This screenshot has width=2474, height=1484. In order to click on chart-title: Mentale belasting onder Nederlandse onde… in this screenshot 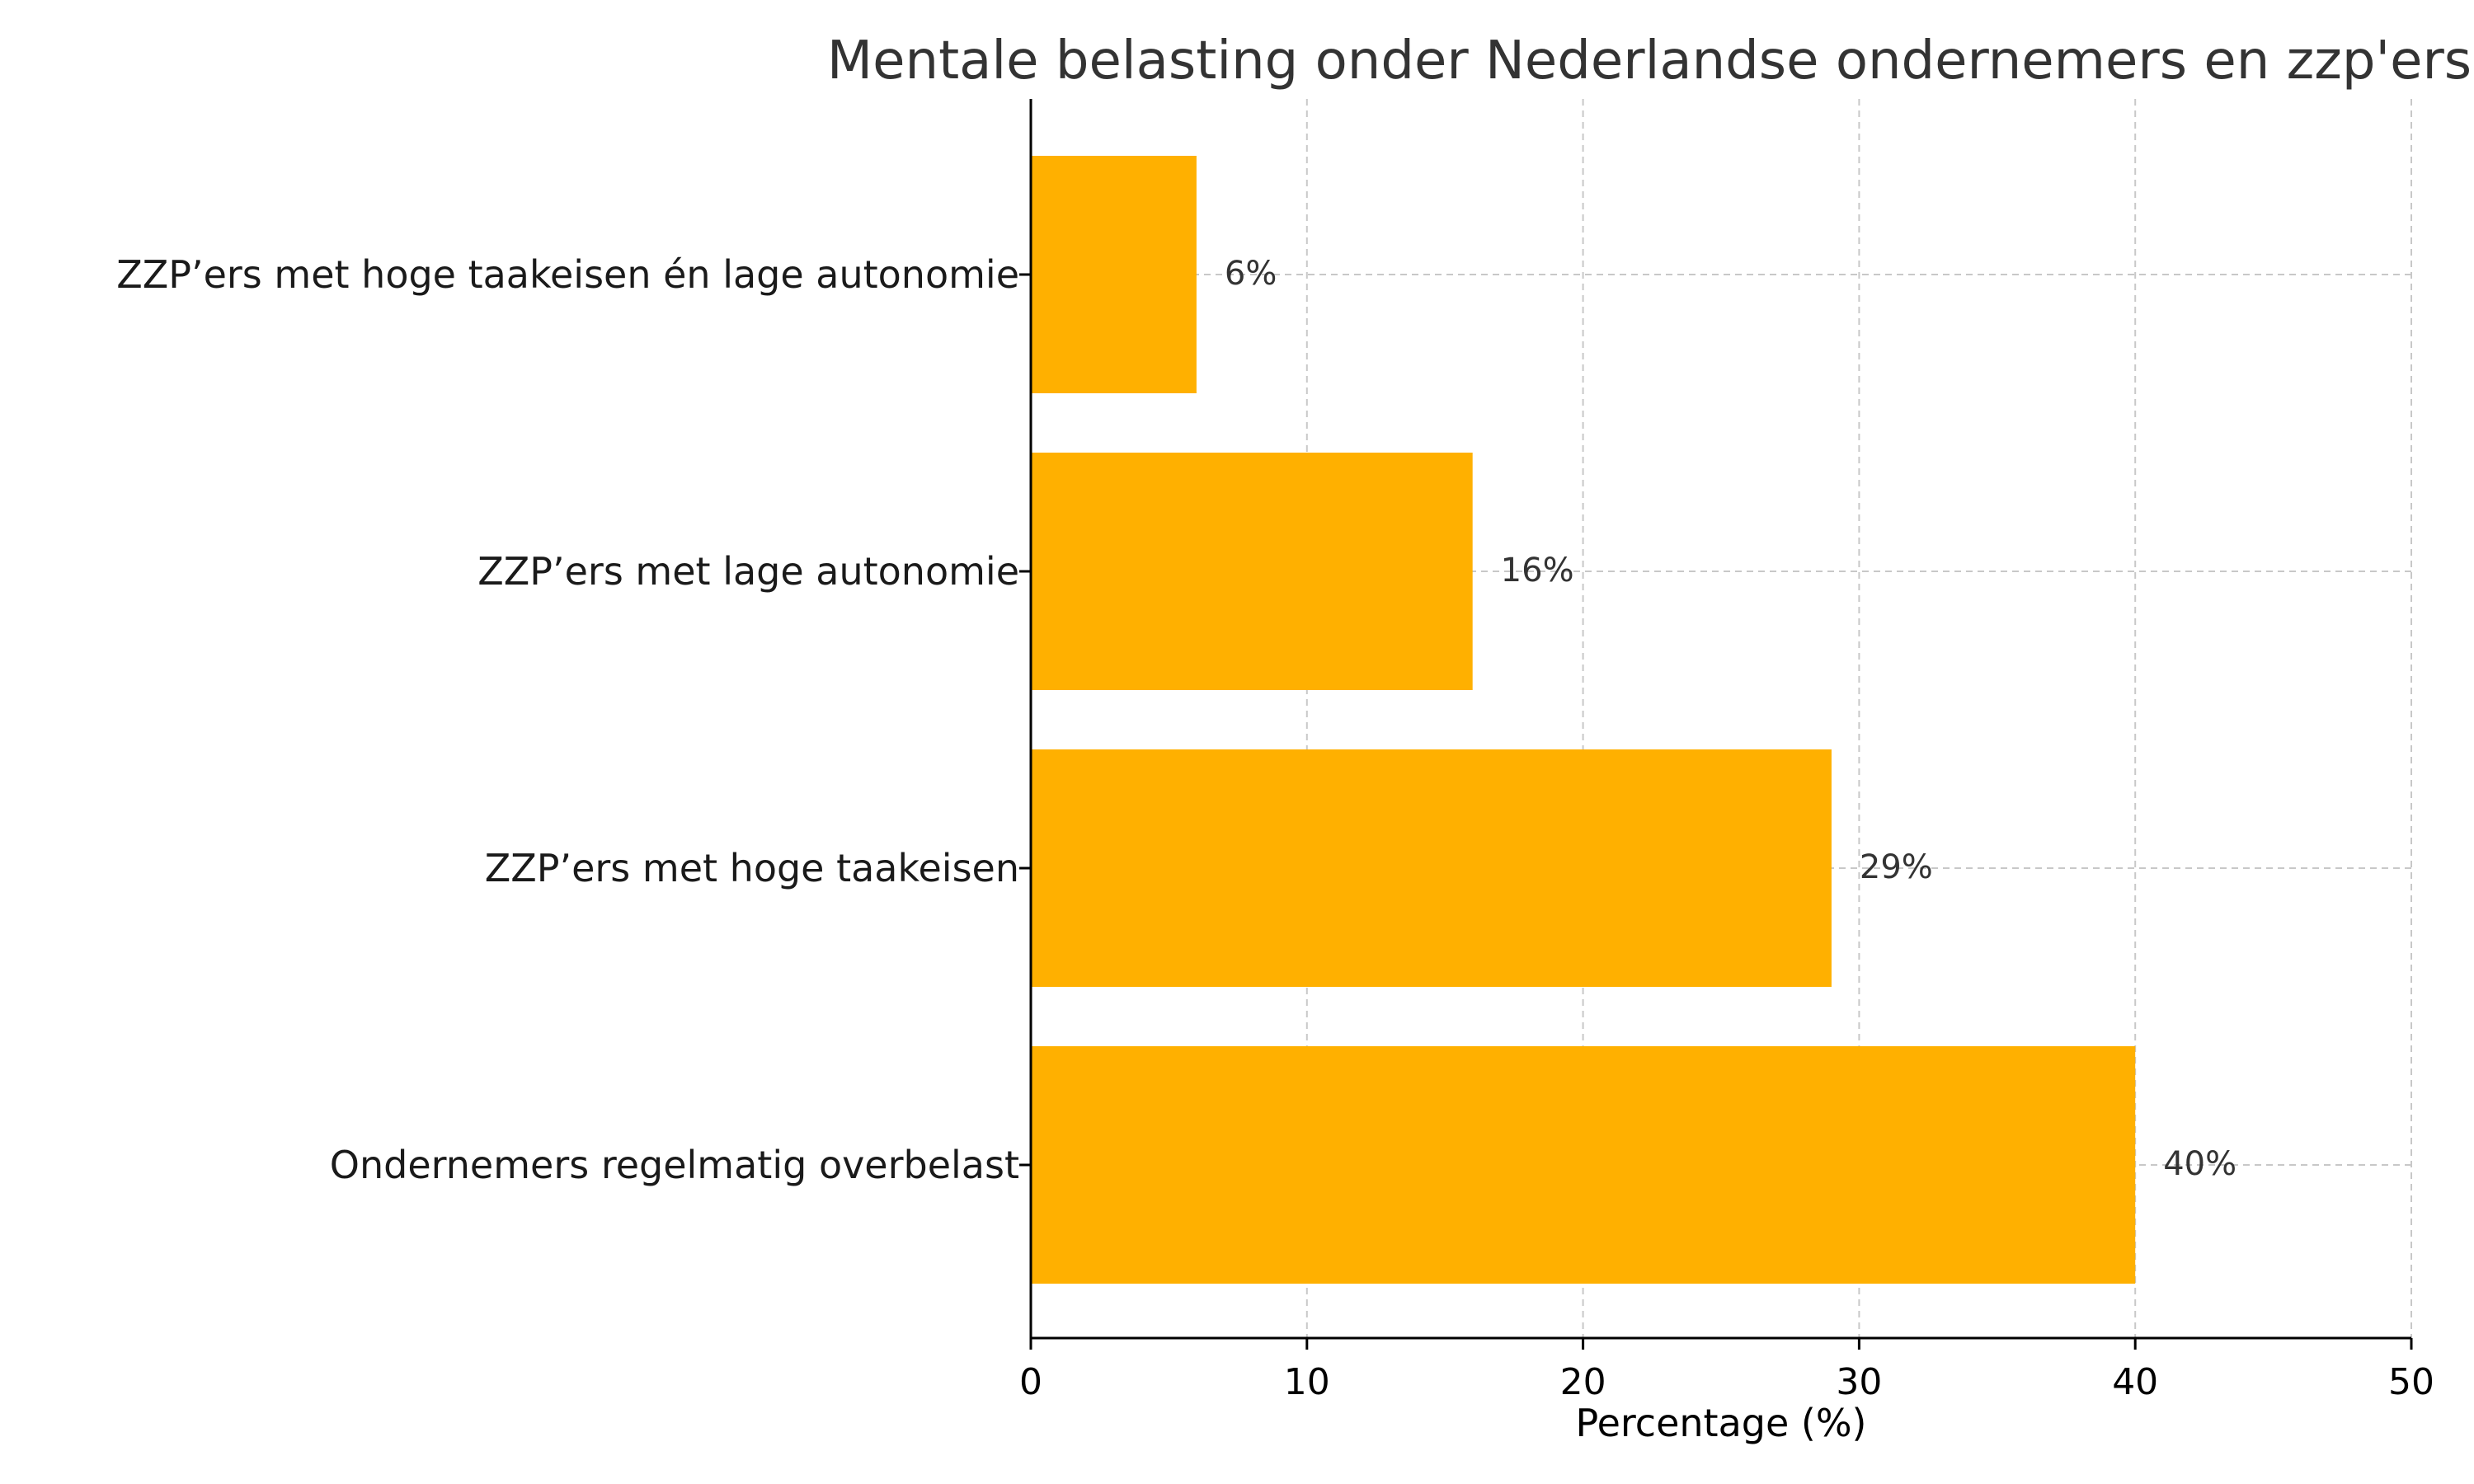, I will do `click(1649, 62)`.